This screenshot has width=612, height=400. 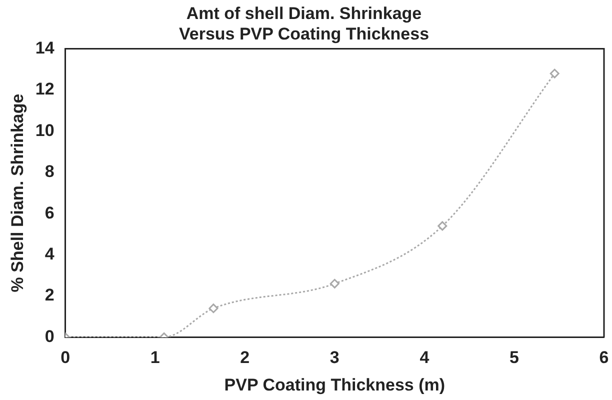 What do you see at coordinates (49, 295) in the screenshot?
I see `y-tick-label: 2` at bounding box center [49, 295].